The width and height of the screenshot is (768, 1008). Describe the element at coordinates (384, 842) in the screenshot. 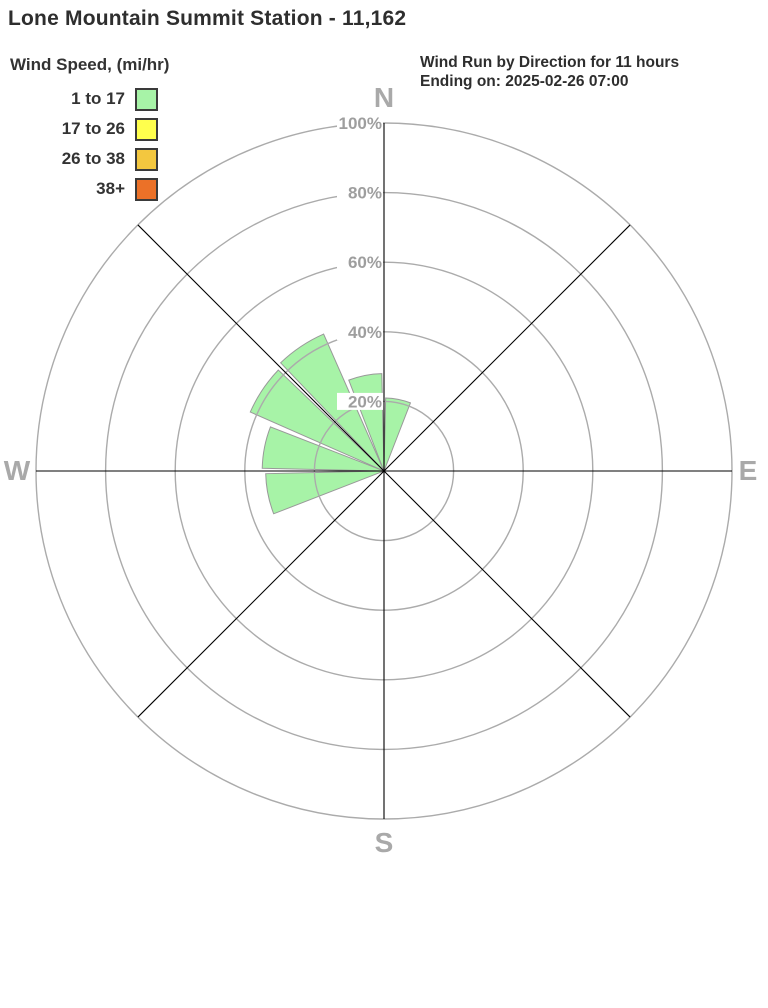

I see `compass-label-s: S` at that location.